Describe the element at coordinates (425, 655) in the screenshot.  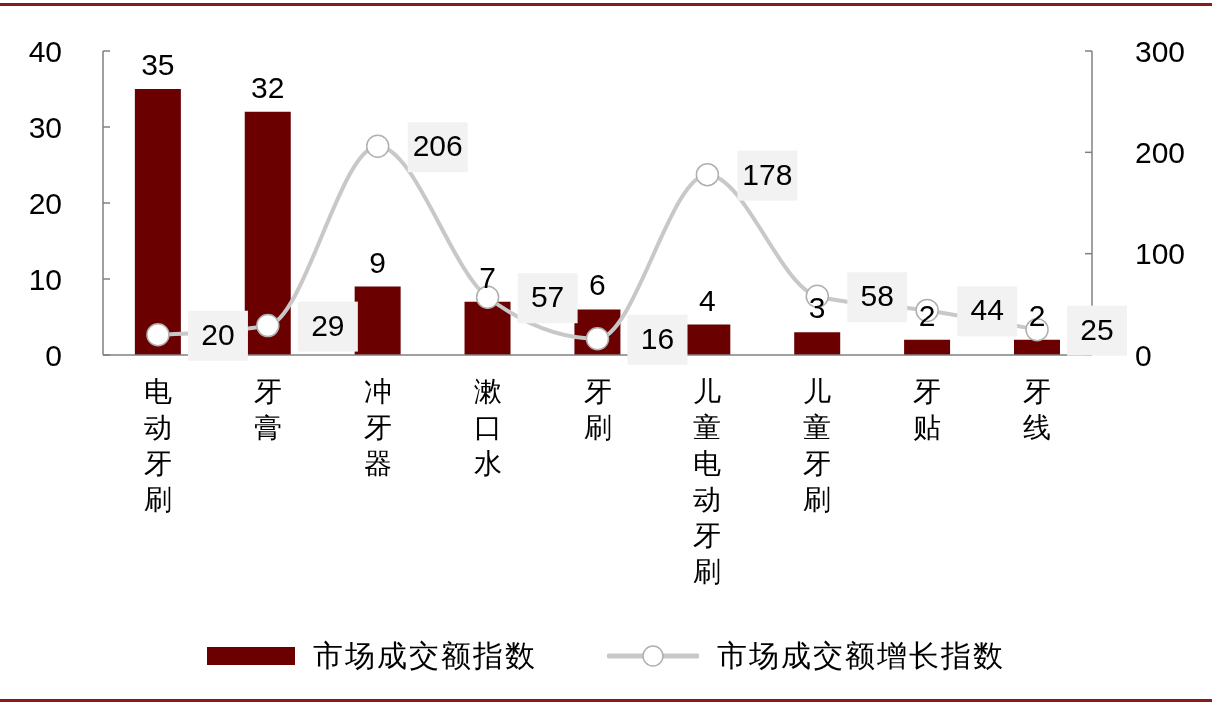
I see `legend-label: 市场成交额指数` at that location.